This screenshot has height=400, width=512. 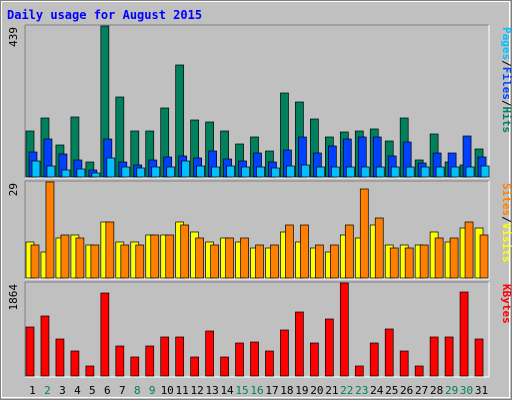 What do you see at coordinates (137, 390) in the screenshot?
I see `x-tick-label: 8` at bounding box center [137, 390].